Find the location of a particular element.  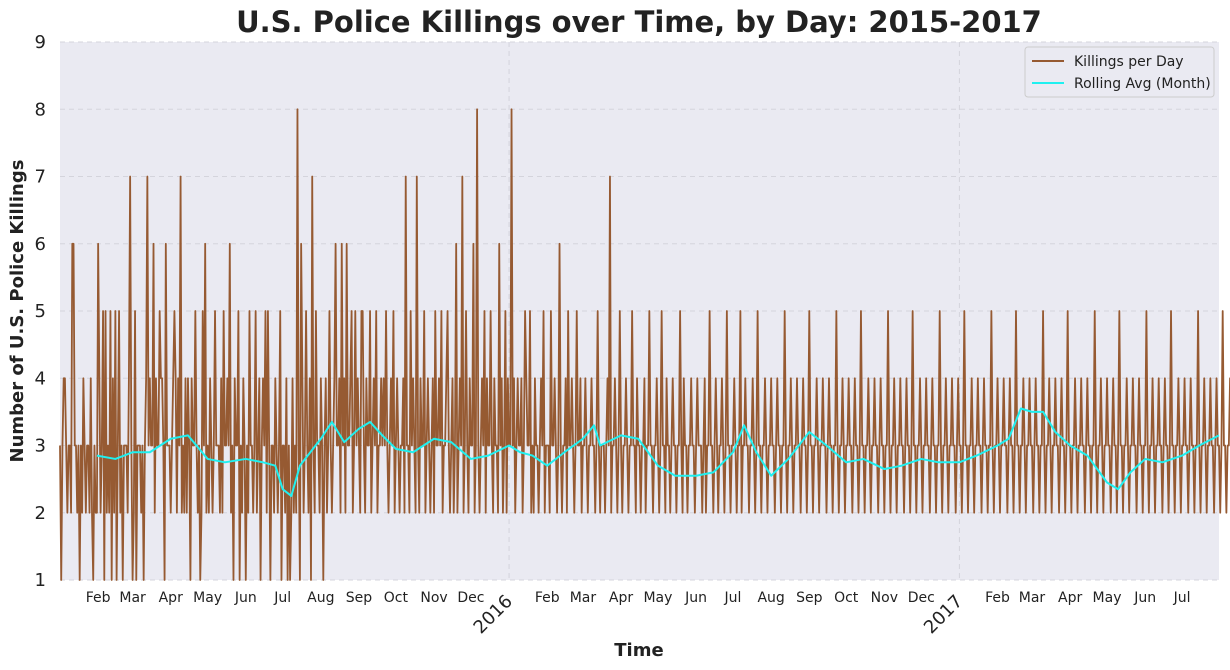

y-axis-label: Number of U.S. Police Killings is located at coordinates (17, 311).